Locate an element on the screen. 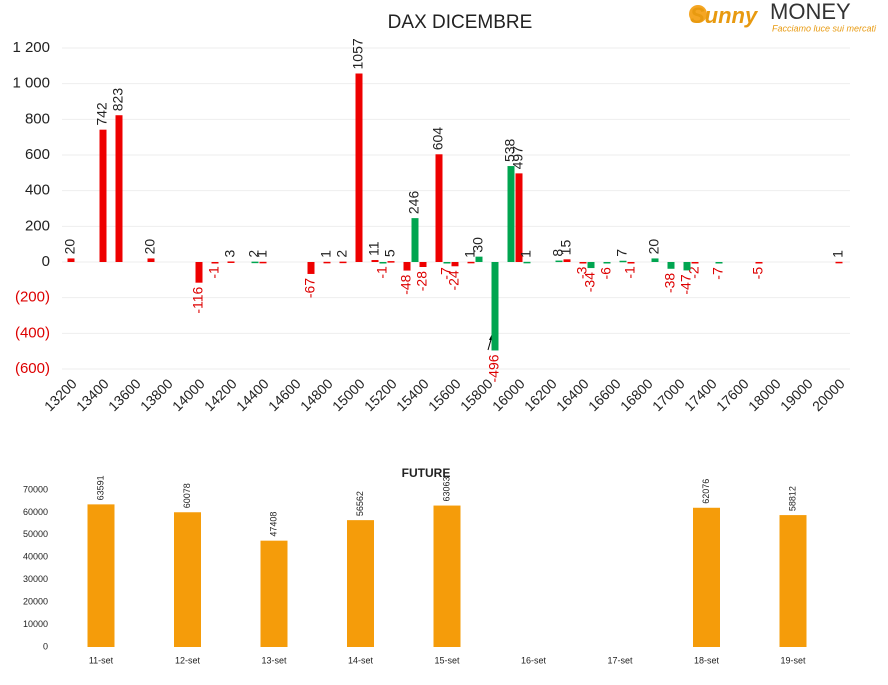 The height and width of the screenshot is (685, 888). data-label: 742 is located at coordinates (102, 114).